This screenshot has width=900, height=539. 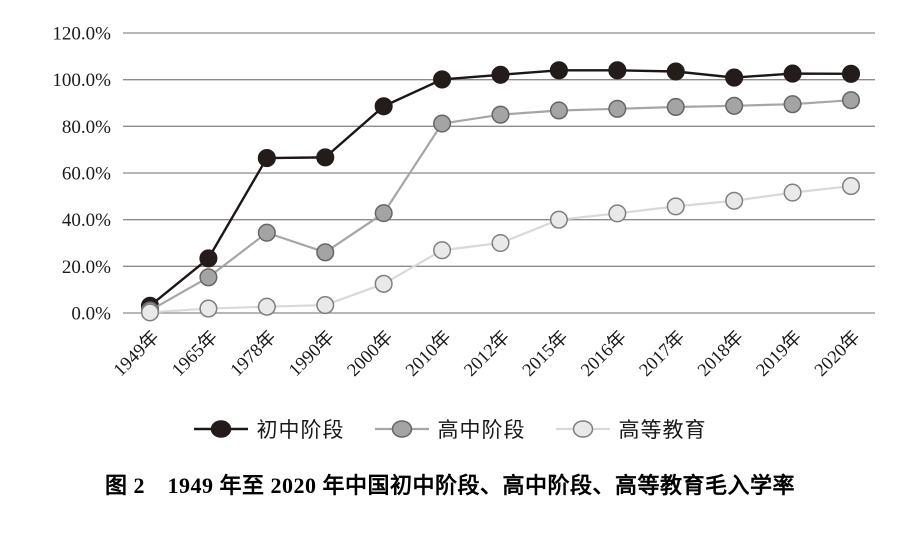 I want to click on higher-education-point-1990年, so click(x=325, y=305).